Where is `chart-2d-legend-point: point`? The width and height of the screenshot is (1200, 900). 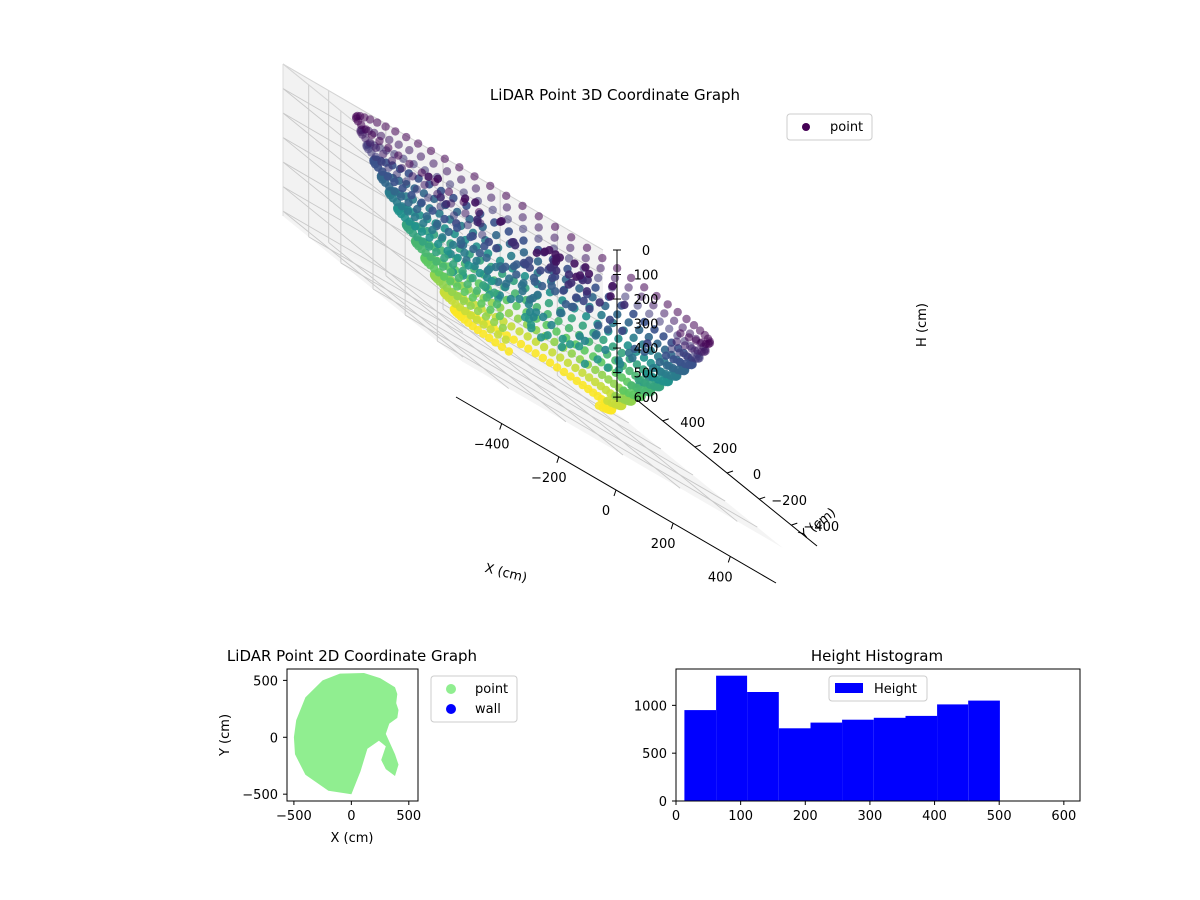 chart-2d-legend-point: point is located at coordinates (491, 689).